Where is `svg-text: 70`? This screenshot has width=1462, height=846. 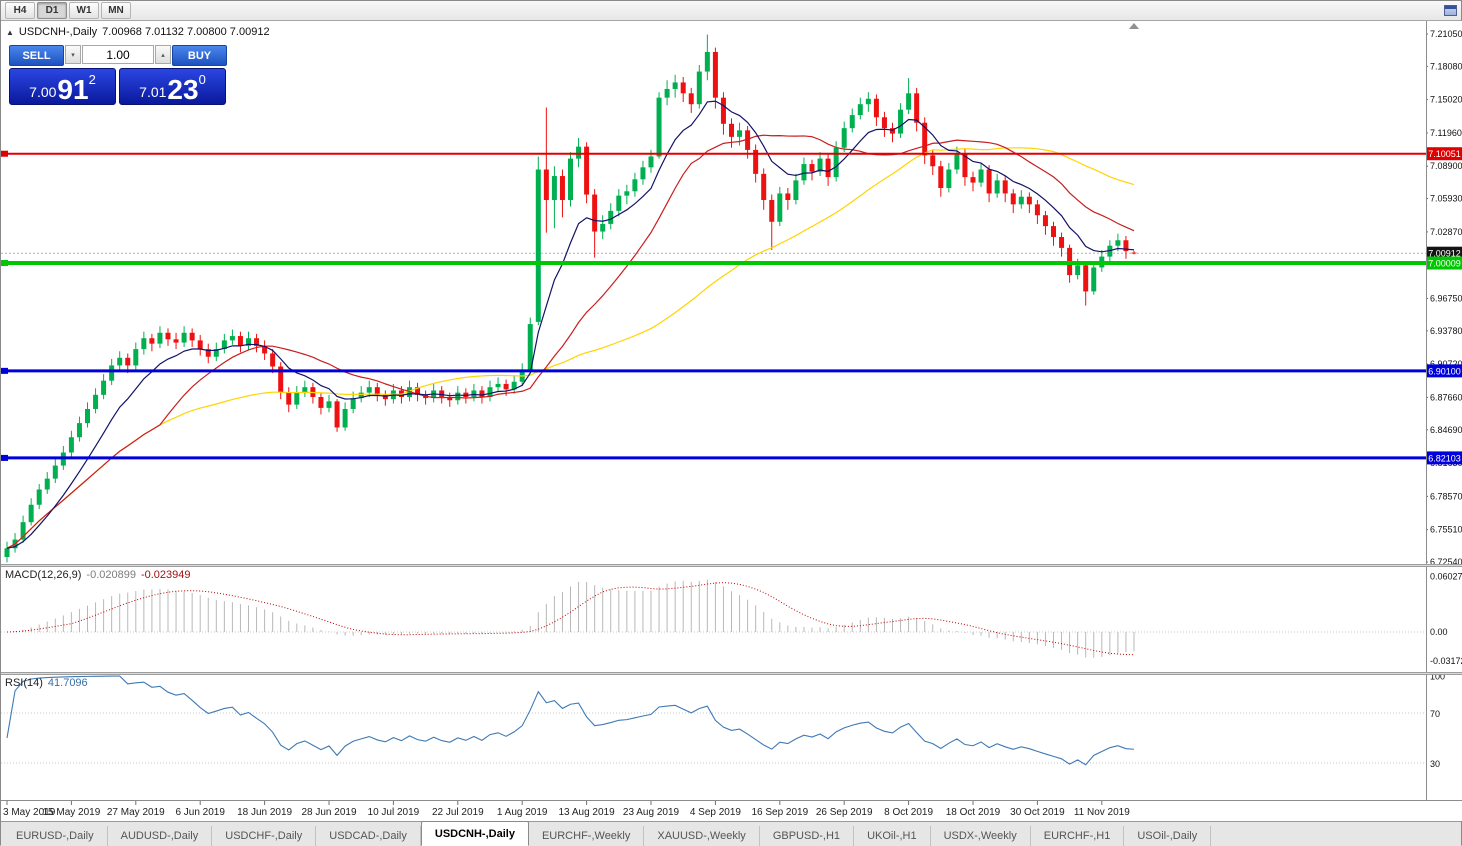 svg-text: 70 is located at coordinates (1435, 714).